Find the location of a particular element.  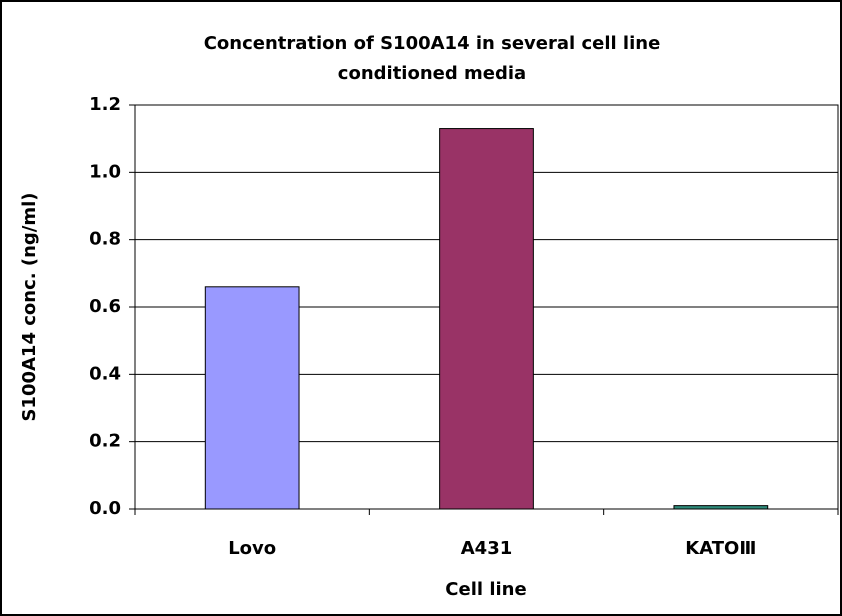

y-tick-label: 1.2 is located at coordinates (105, 104).